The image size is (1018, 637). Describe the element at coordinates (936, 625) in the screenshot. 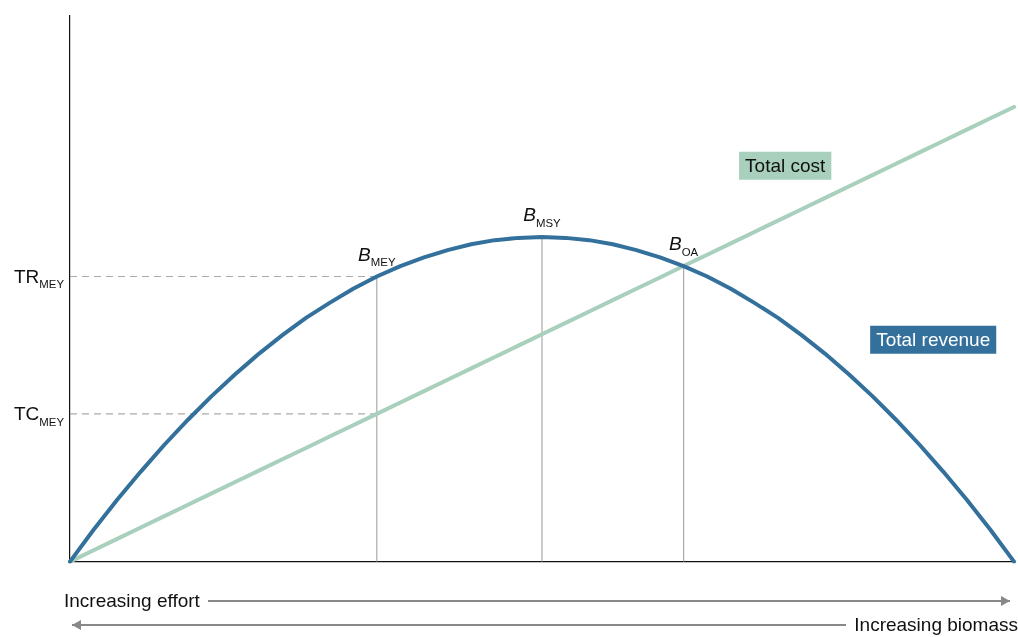

I see `text: Increasing biomass` at that location.